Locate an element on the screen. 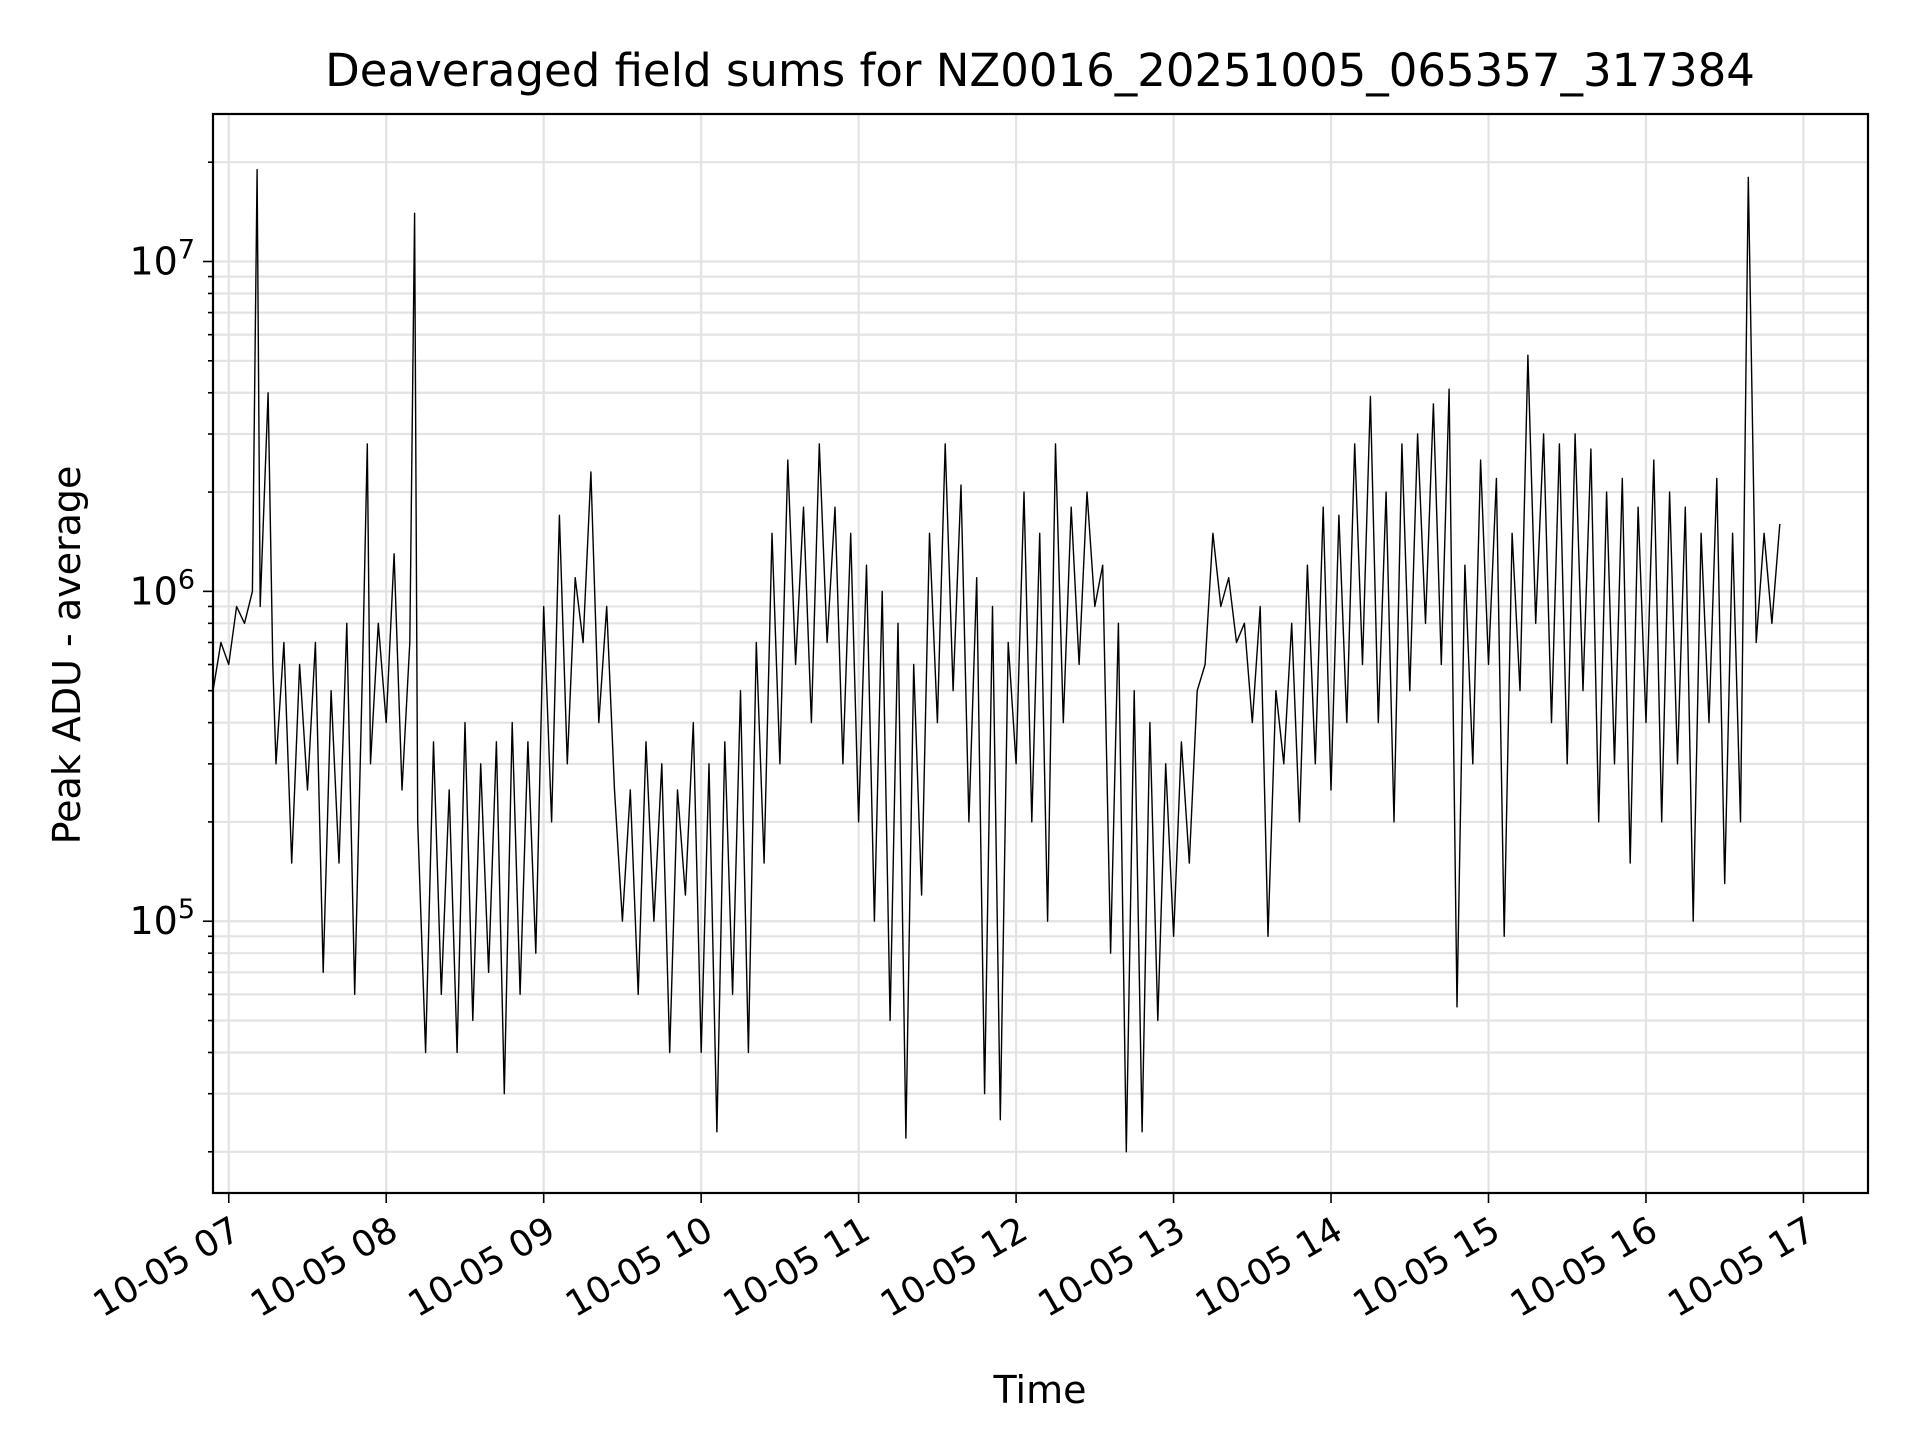  y-tick-exponent: 5 is located at coordinates (186, 909).